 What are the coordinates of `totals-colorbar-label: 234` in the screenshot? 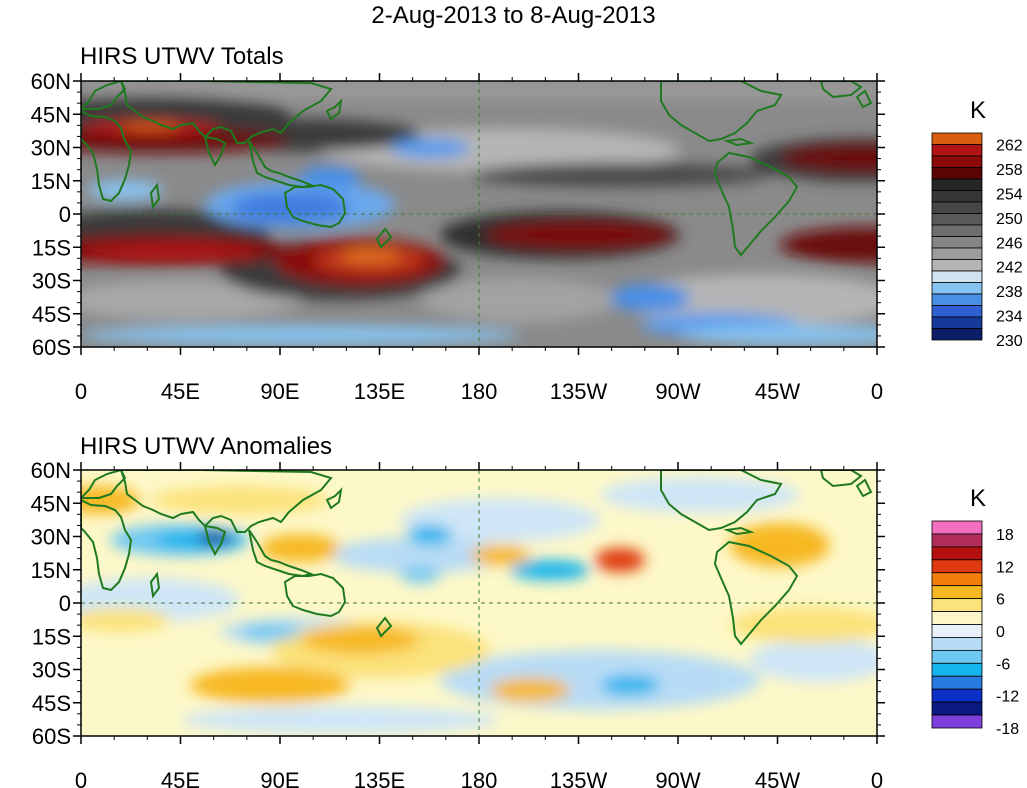 It's located at (1009, 317).